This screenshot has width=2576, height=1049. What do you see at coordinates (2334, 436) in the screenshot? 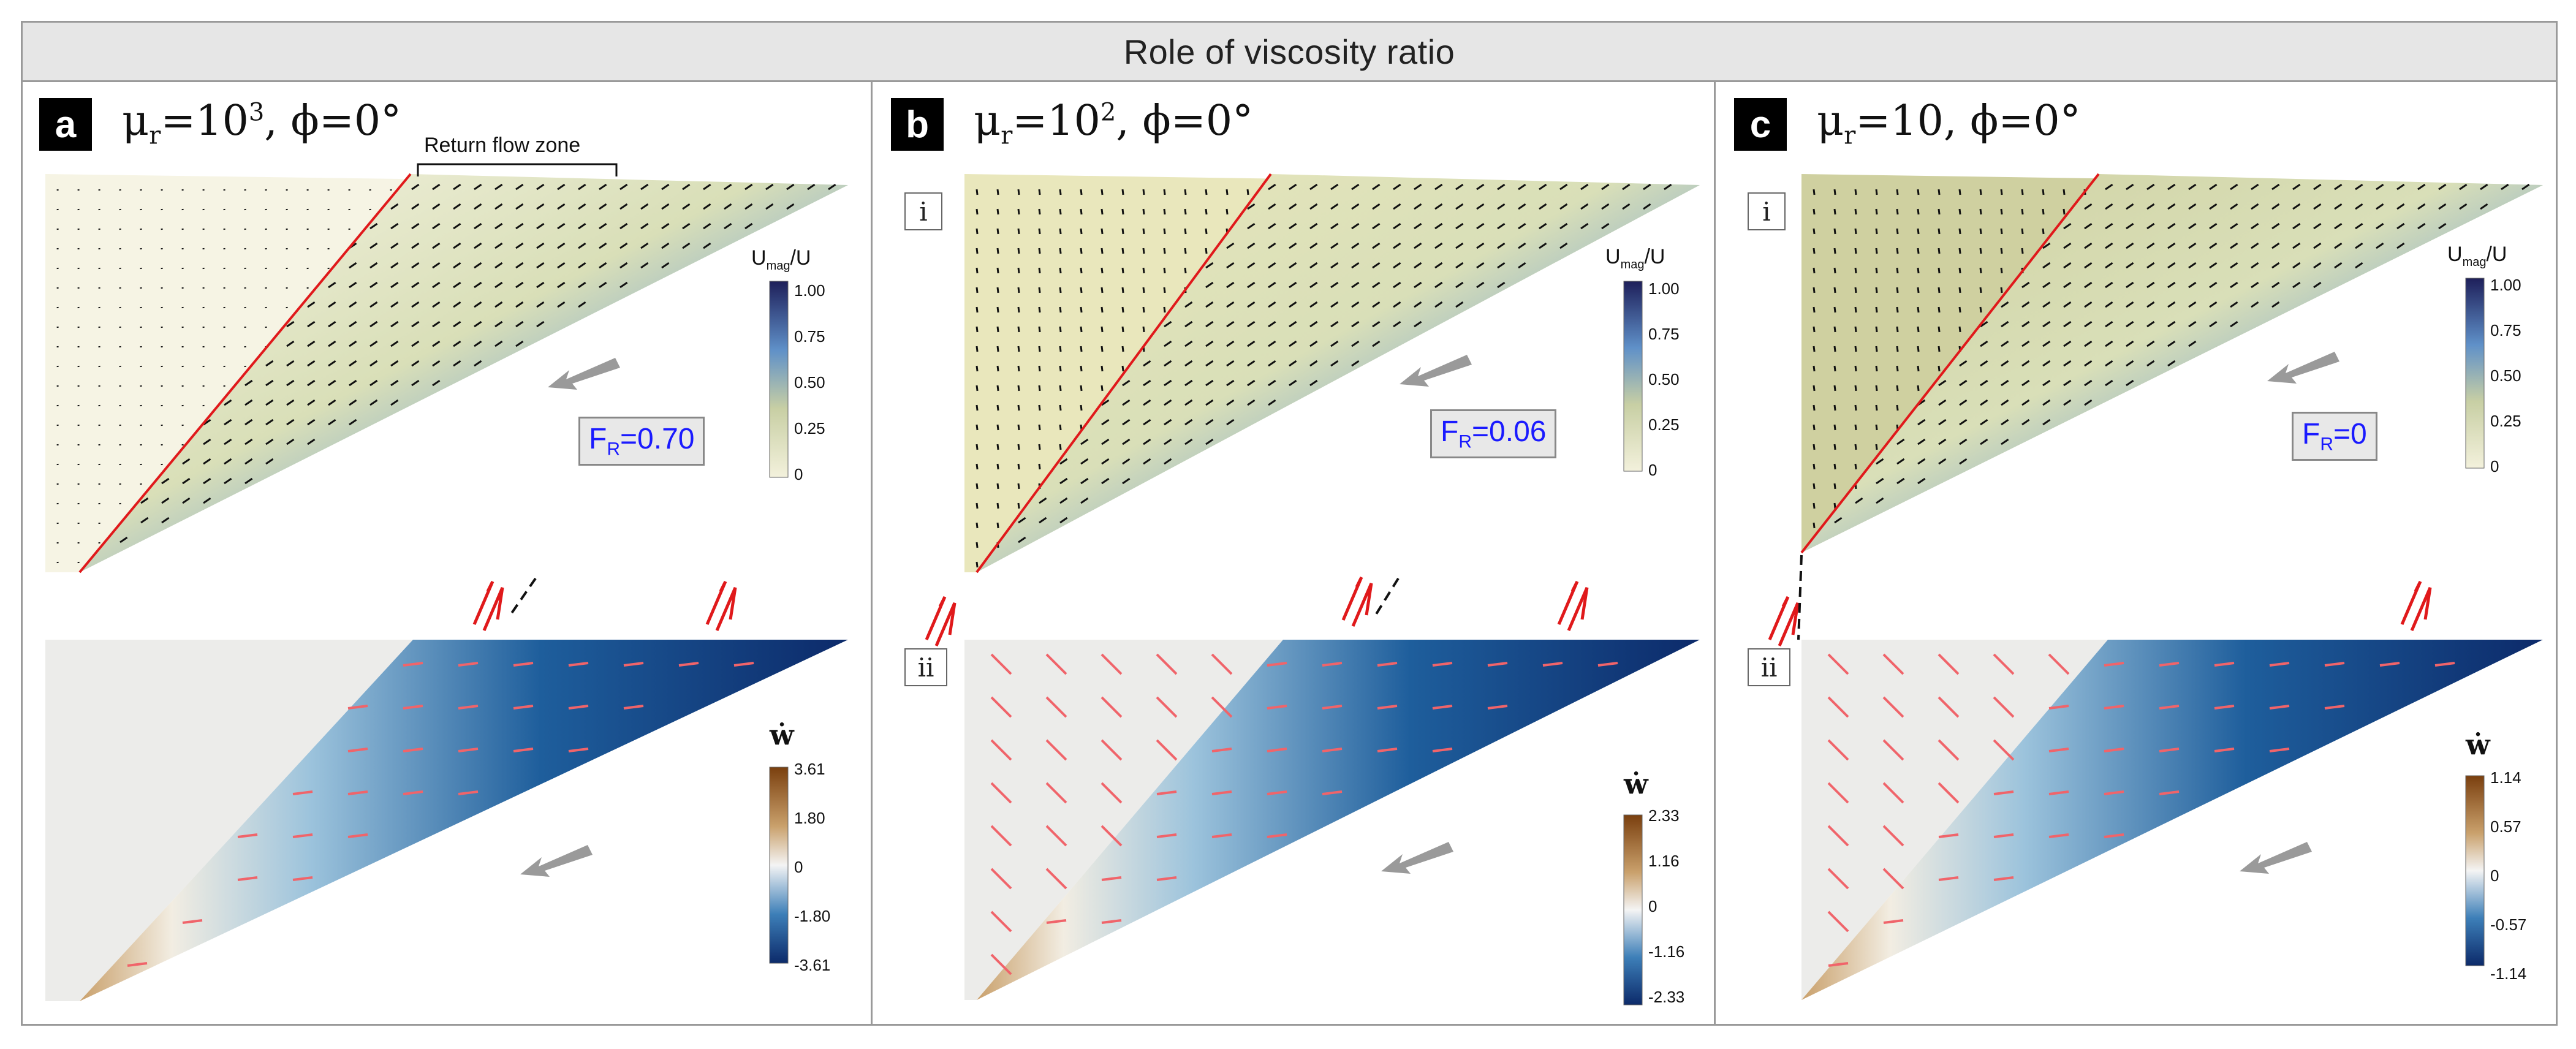
I see `fr-badge: FR=0` at bounding box center [2334, 436].